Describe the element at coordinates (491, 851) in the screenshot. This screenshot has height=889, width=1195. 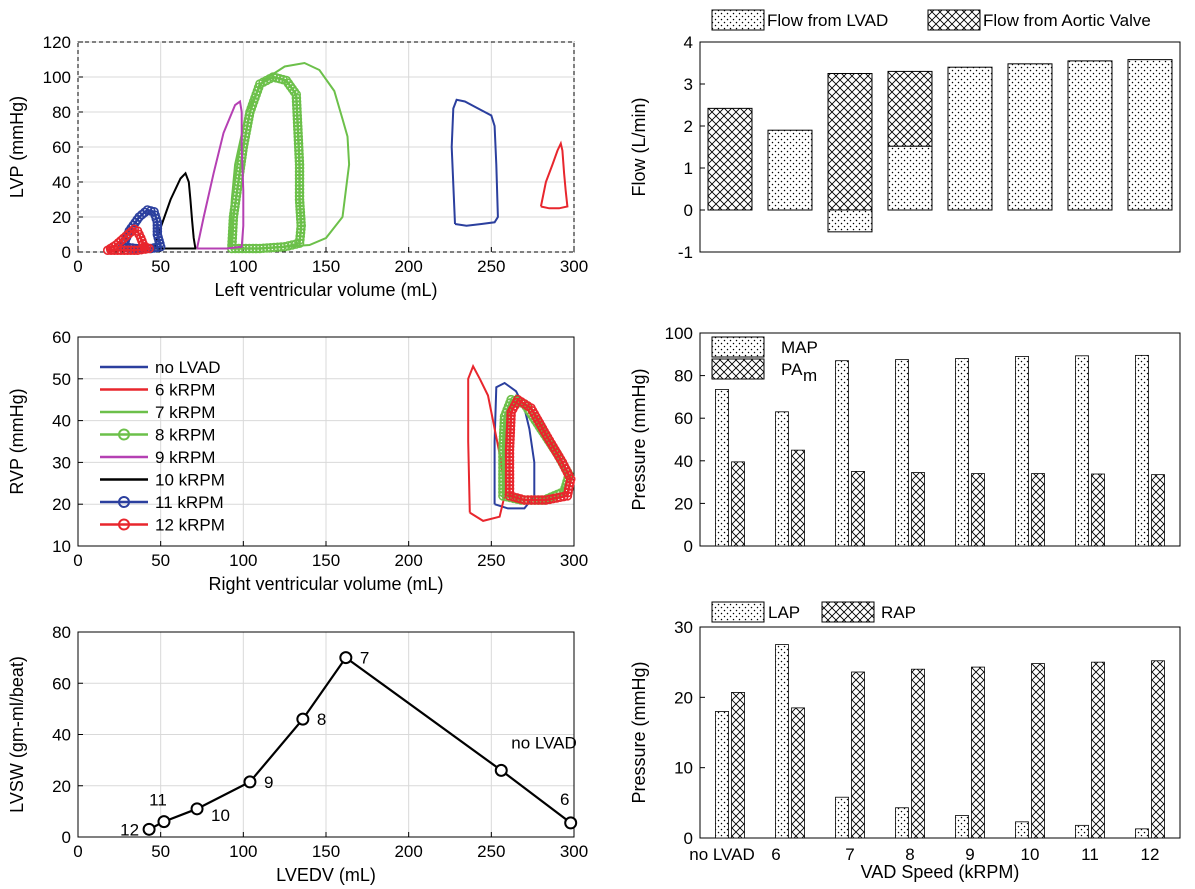
I see `x-tick-label: 250` at that location.